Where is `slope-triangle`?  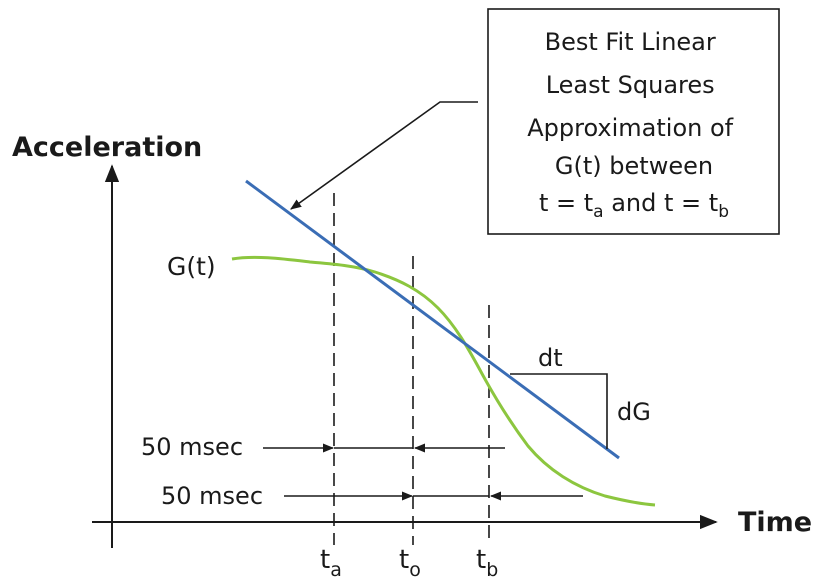
slope-triangle is located at coordinates (559, 411).